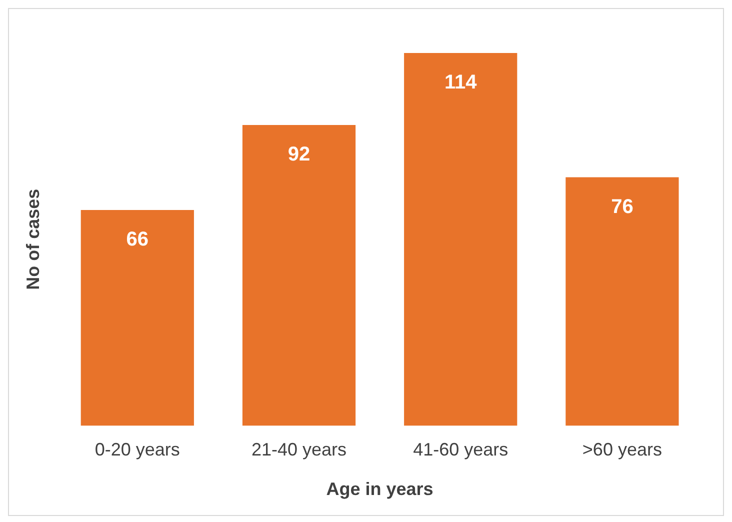  Describe the element at coordinates (461, 83) in the screenshot. I see `data-label: 114` at that location.